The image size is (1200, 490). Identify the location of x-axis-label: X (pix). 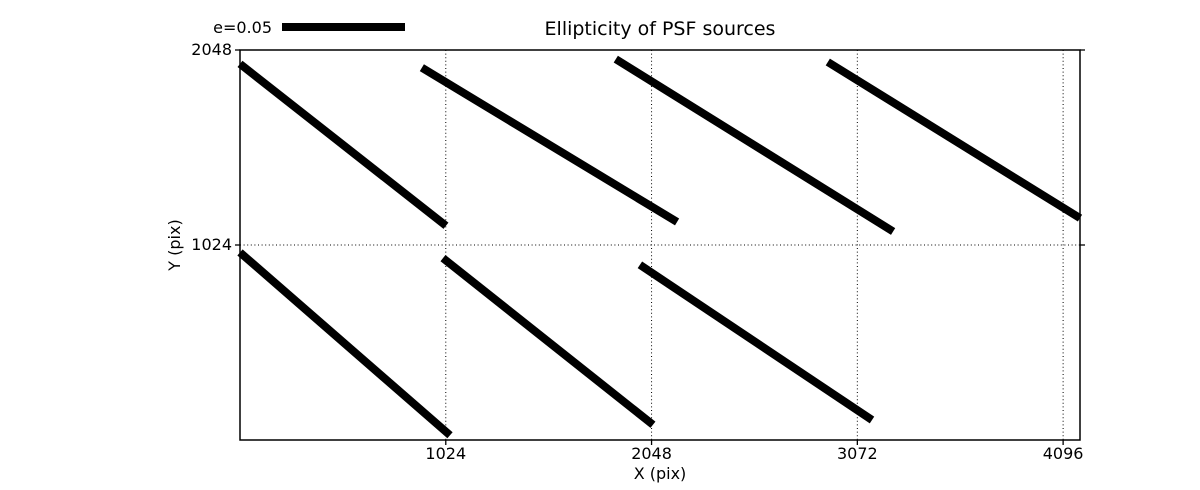
(660, 473).